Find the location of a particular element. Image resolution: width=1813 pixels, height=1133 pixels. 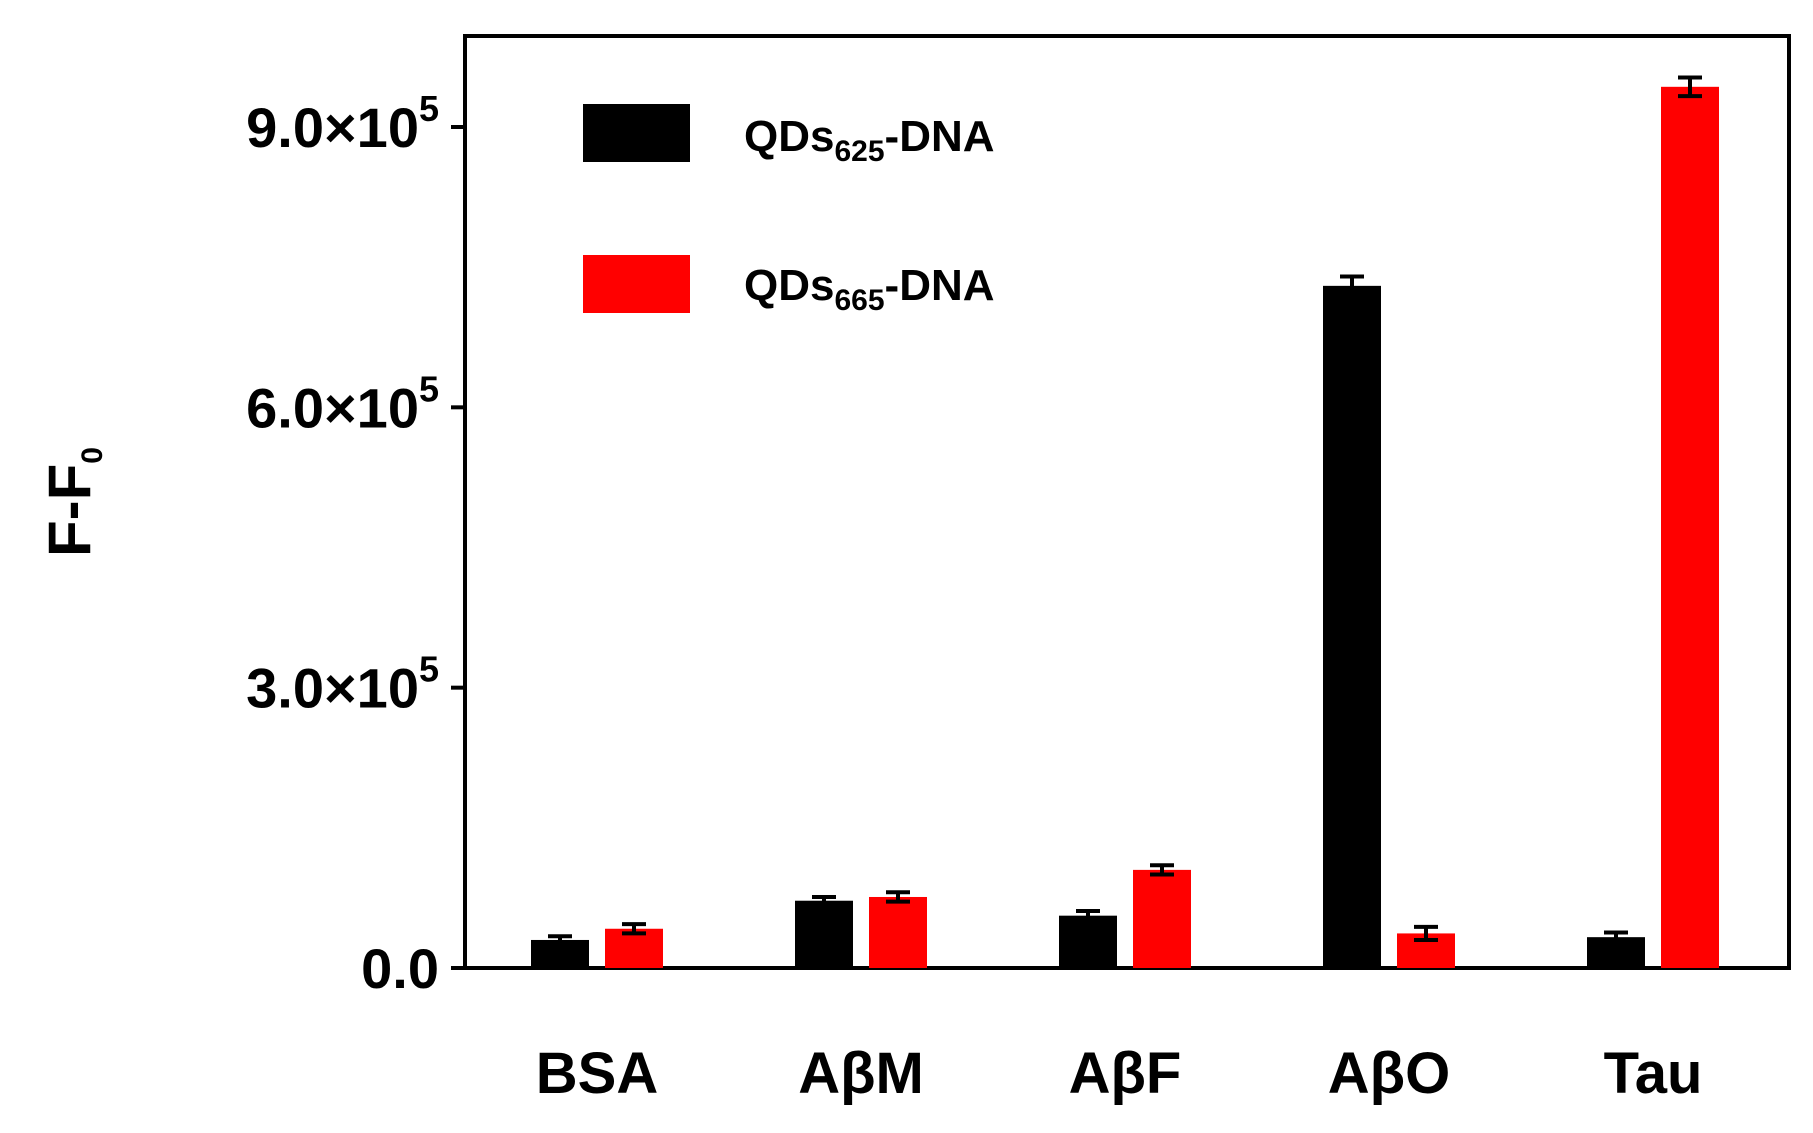

y-axis: 0.0 3.0×10⁵ 6.0×10⁵ 9.0×10⁵ is located at coordinates (355, 544).